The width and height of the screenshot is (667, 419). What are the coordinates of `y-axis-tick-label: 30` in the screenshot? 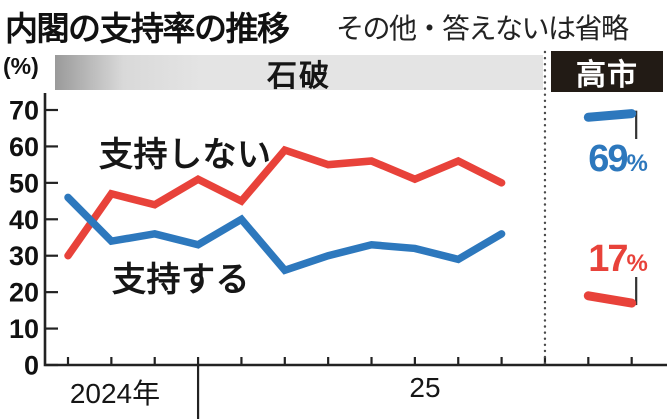 It's located at (24, 256).